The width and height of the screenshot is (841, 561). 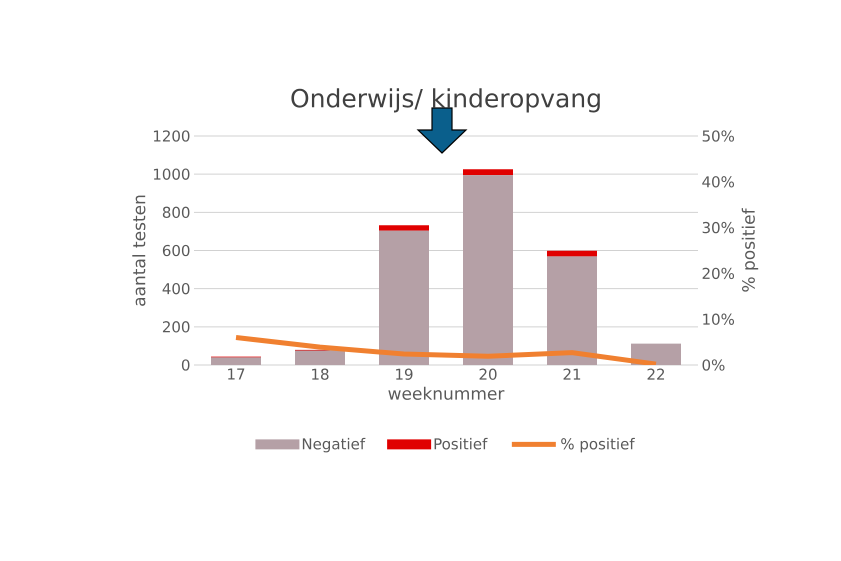 I want to click on chart-title: Onderwijs/ kinderopvang, so click(x=445, y=100).